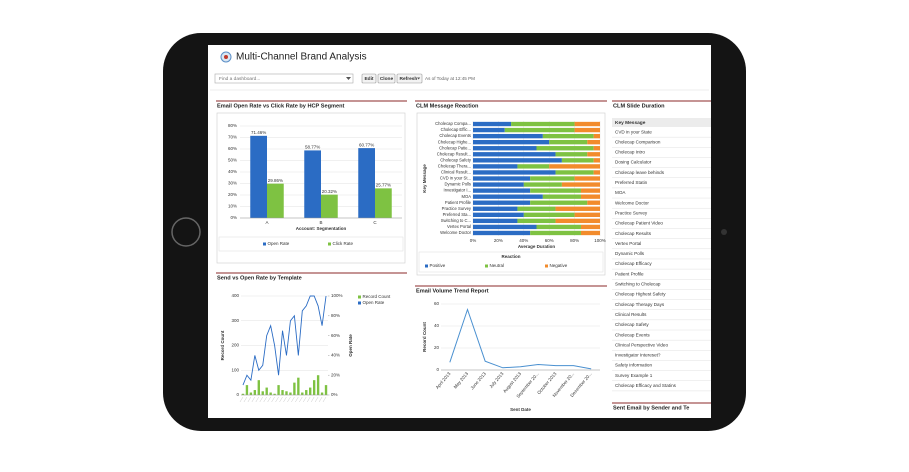 Image resolution: width=909 pixels, height=472 pixels. What do you see at coordinates (630, 152) in the screenshot?
I see `table-cell: Cholecap Intro` at bounding box center [630, 152].